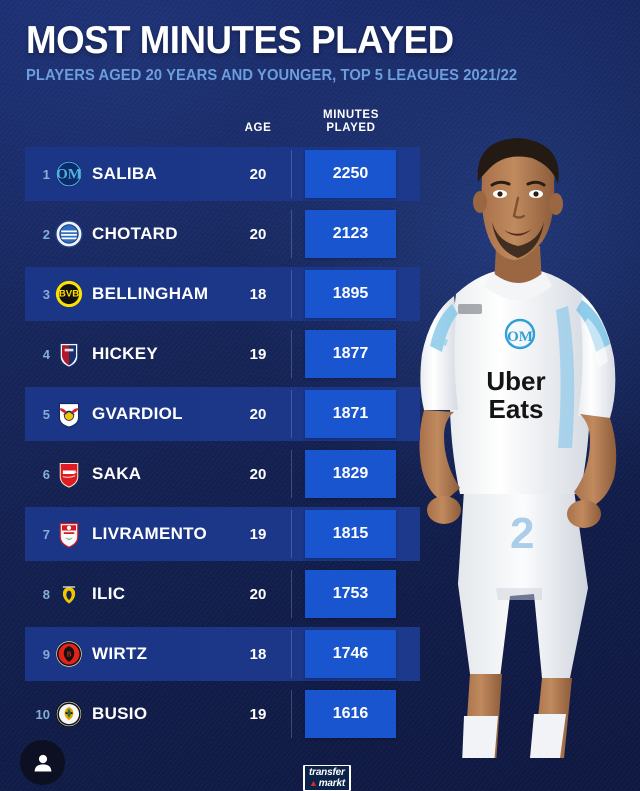 The width and height of the screenshot is (640, 791). I want to click on column-header-minutes-line2: PLAYED, so click(351, 128).